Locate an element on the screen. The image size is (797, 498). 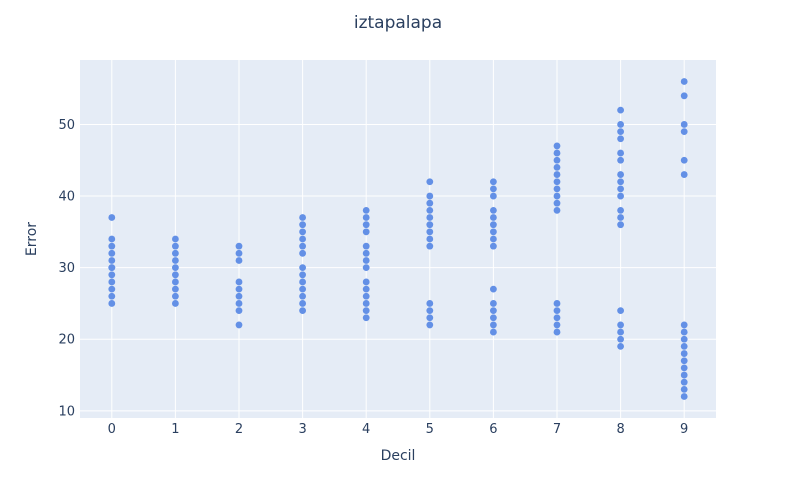
x-tick-labels: 0 1 2 3 4 5 6 7 8 9 is located at coordinates (398, 429).